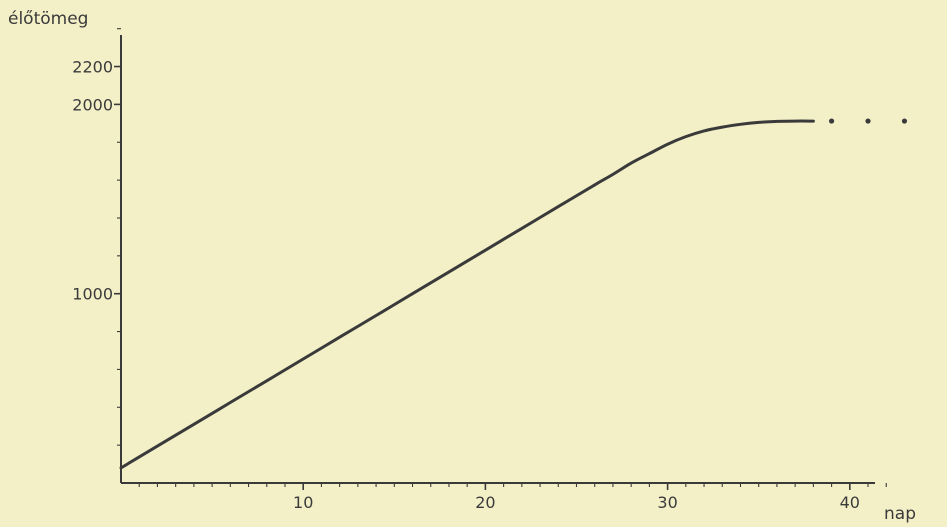 This screenshot has height=527, width=947. What do you see at coordinates (576, 502) in the screenshot?
I see `x-tick-labels: 10 20 30 40` at bounding box center [576, 502].